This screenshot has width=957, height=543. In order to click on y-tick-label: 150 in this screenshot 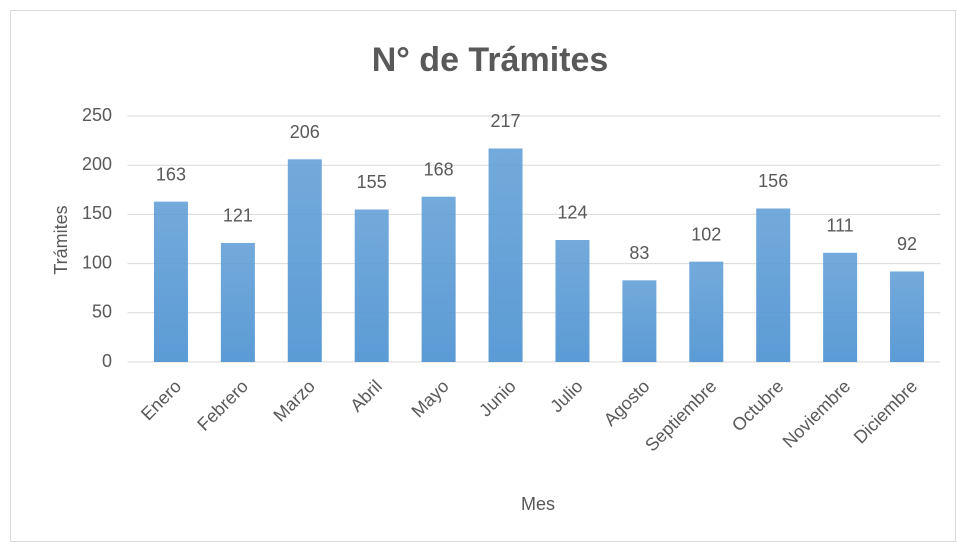, I will do `click(97, 213)`.